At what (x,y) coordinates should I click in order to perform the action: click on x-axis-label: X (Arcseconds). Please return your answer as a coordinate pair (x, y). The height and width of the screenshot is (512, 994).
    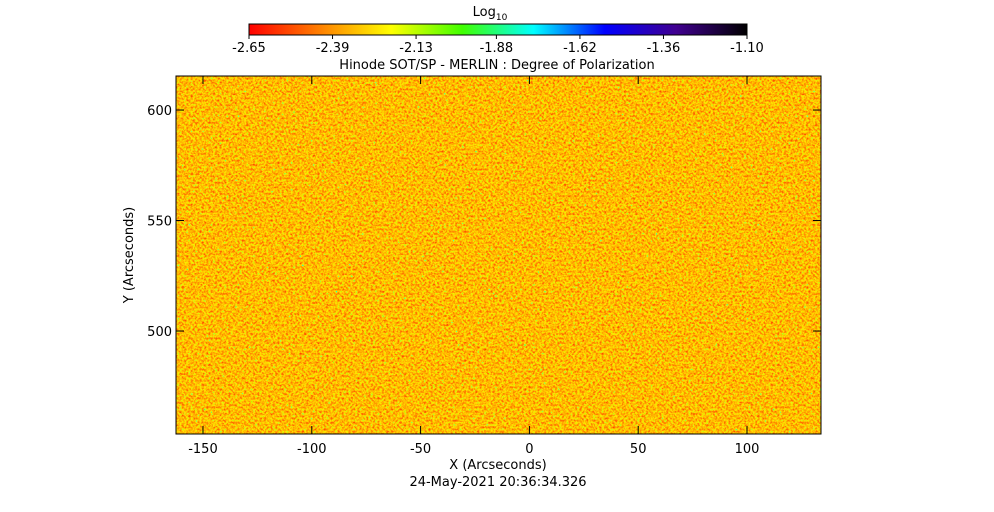
    Looking at the image, I should click on (497, 465).